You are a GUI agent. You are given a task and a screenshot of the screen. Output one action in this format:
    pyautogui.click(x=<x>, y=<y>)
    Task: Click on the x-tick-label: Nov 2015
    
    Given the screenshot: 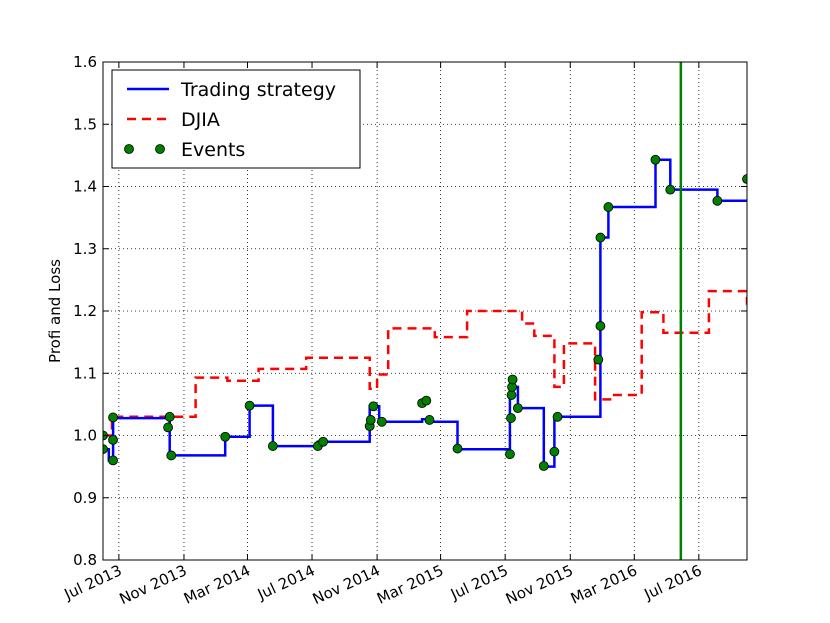 What is the action you would take?
    pyautogui.click(x=539, y=584)
    